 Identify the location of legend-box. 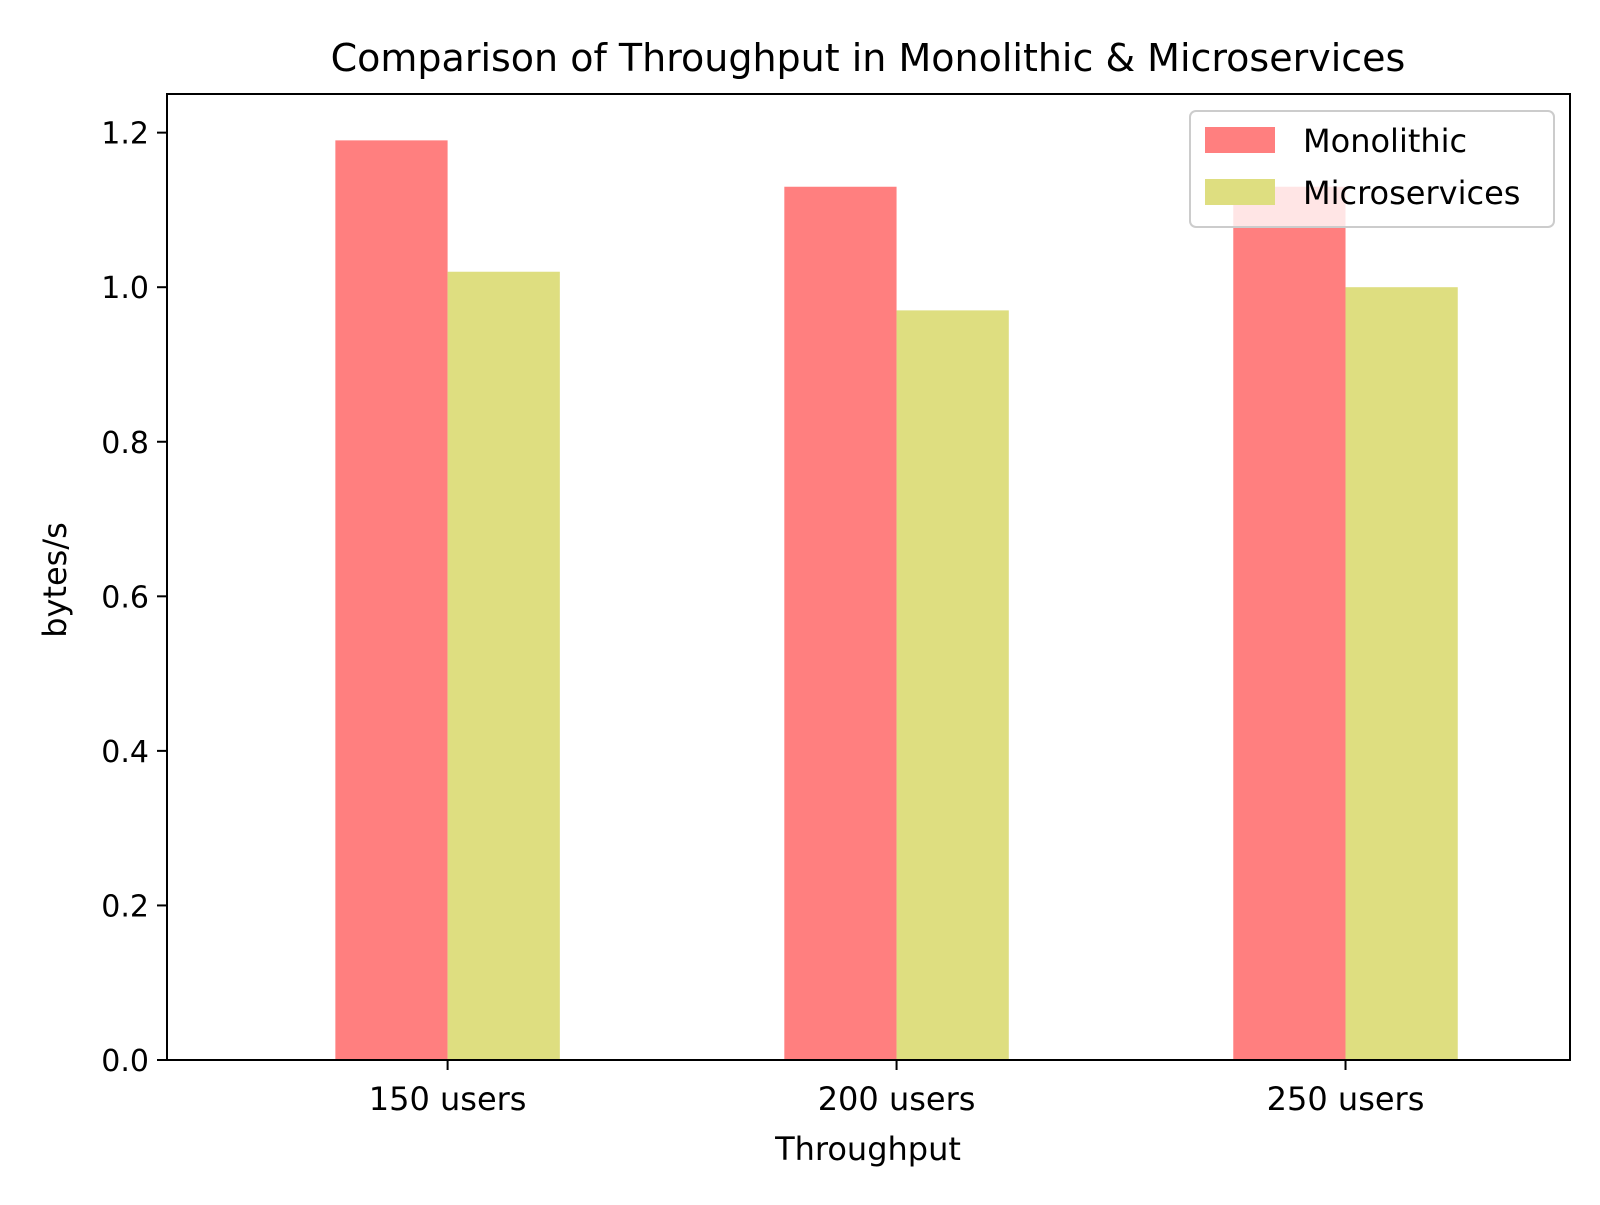
(1372, 169).